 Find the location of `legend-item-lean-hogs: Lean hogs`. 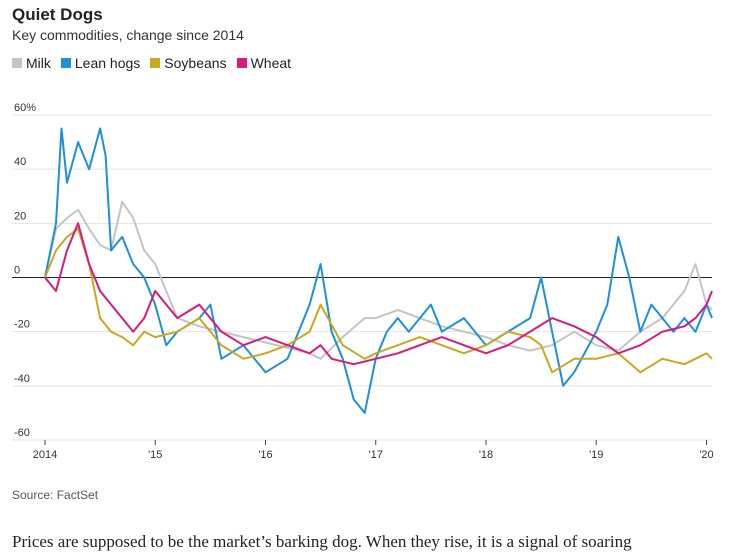

legend-item-lean-hogs: Lean hogs is located at coordinates (100, 63).